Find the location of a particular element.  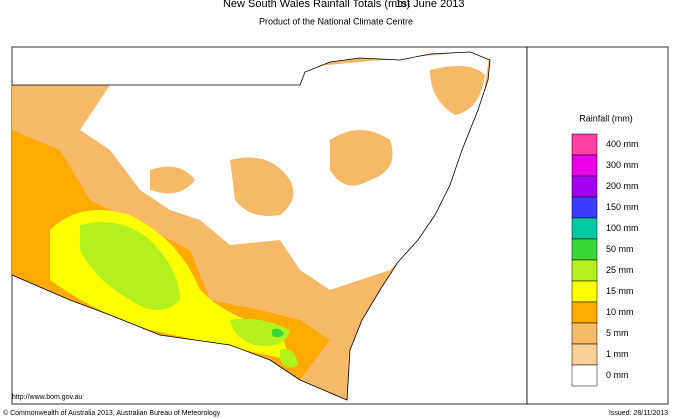

date: 1st June 2013 is located at coordinates (429, 5).